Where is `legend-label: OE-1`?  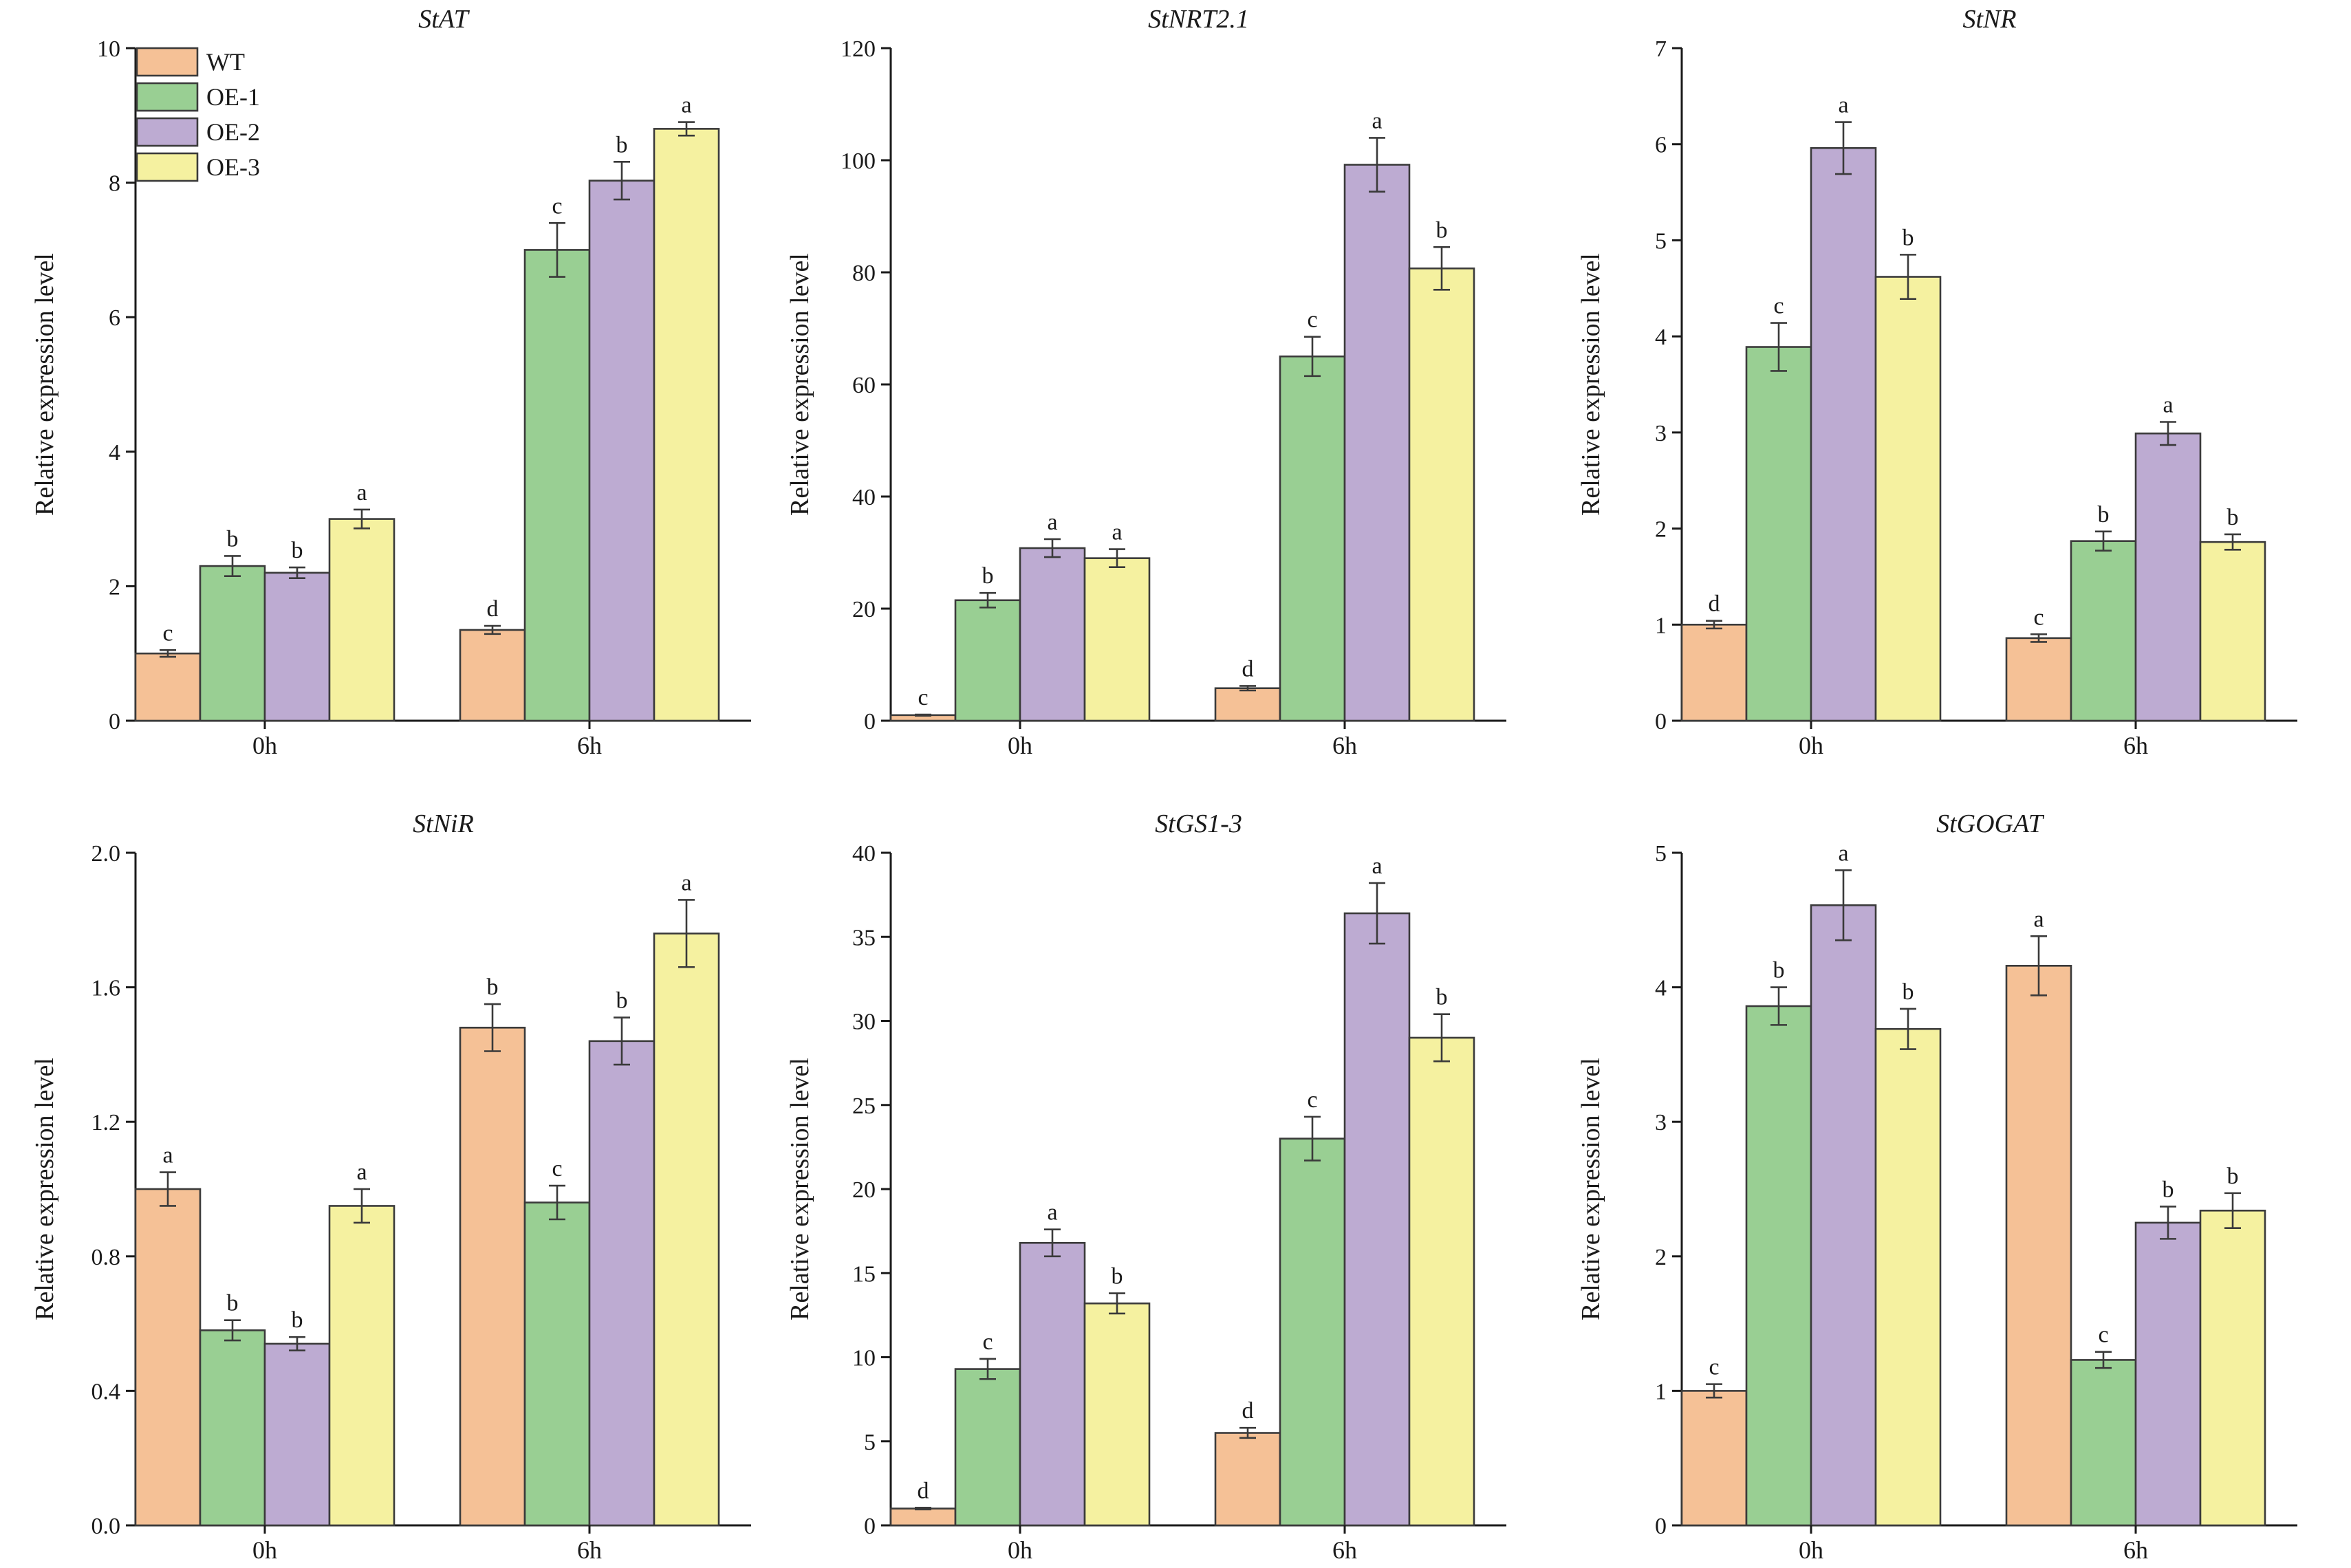 legend-label: OE-1 is located at coordinates (233, 97).